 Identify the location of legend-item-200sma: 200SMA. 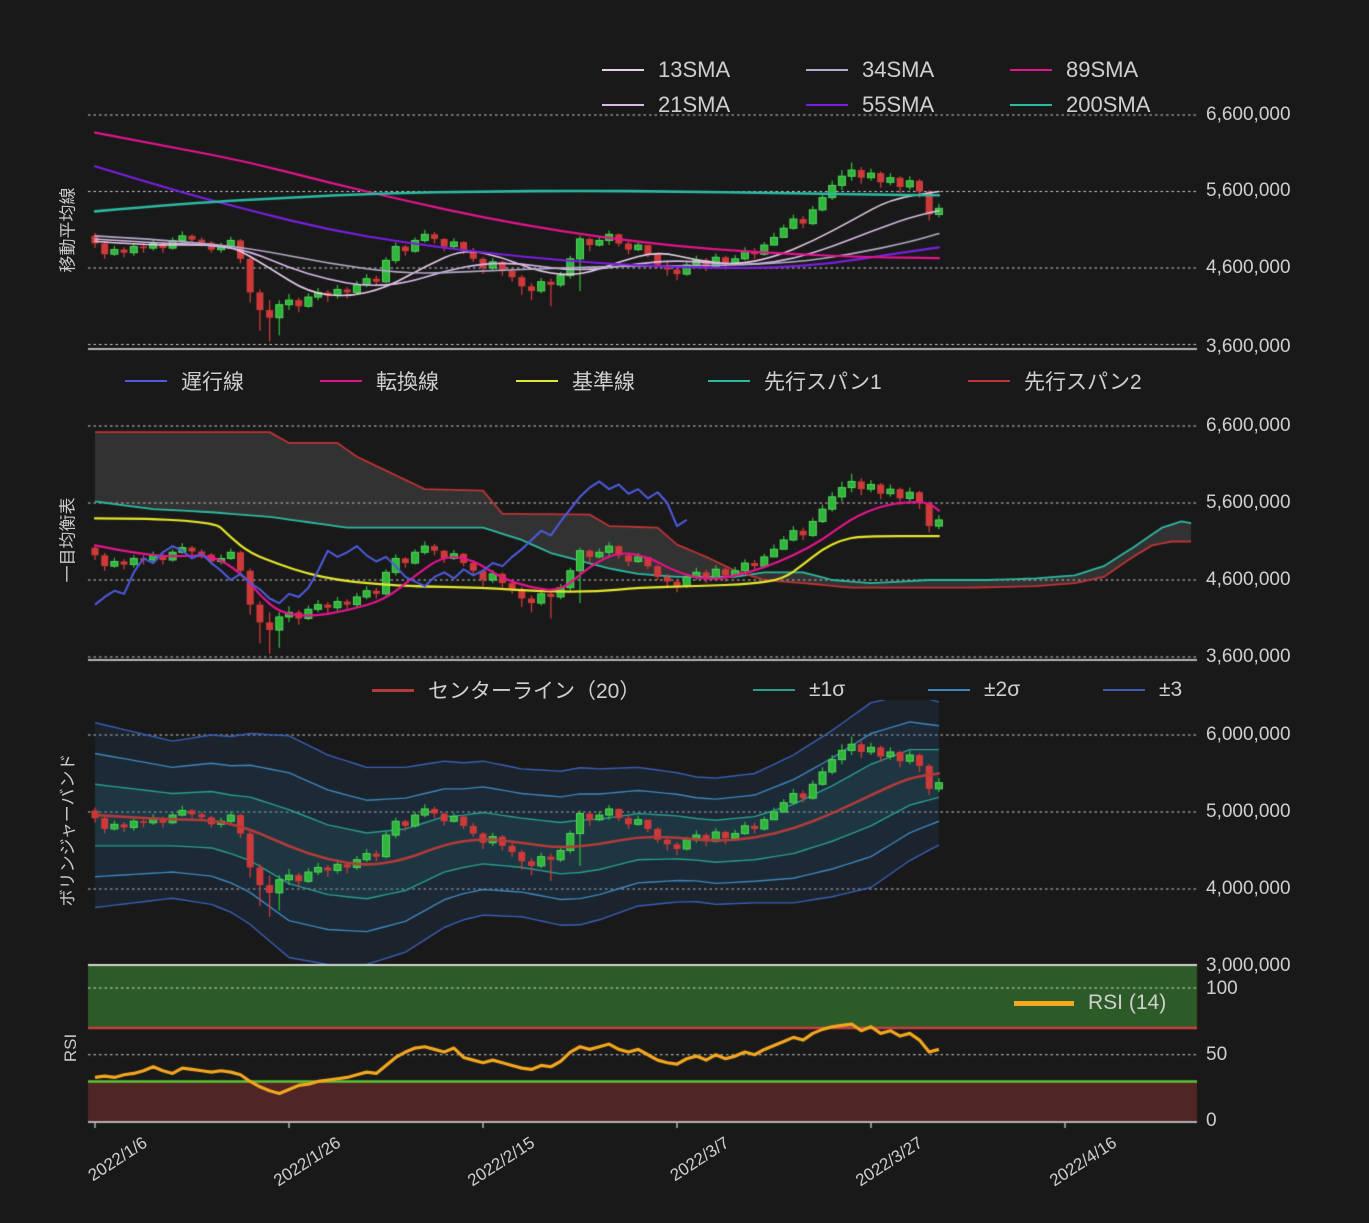
(1080, 105).